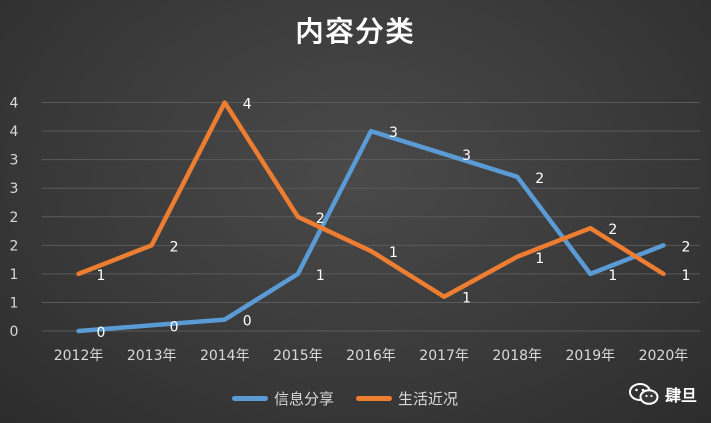 Image resolution: width=711 pixels, height=423 pixels. I want to click on legend: 信息分享 生活近况, so click(345, 398).